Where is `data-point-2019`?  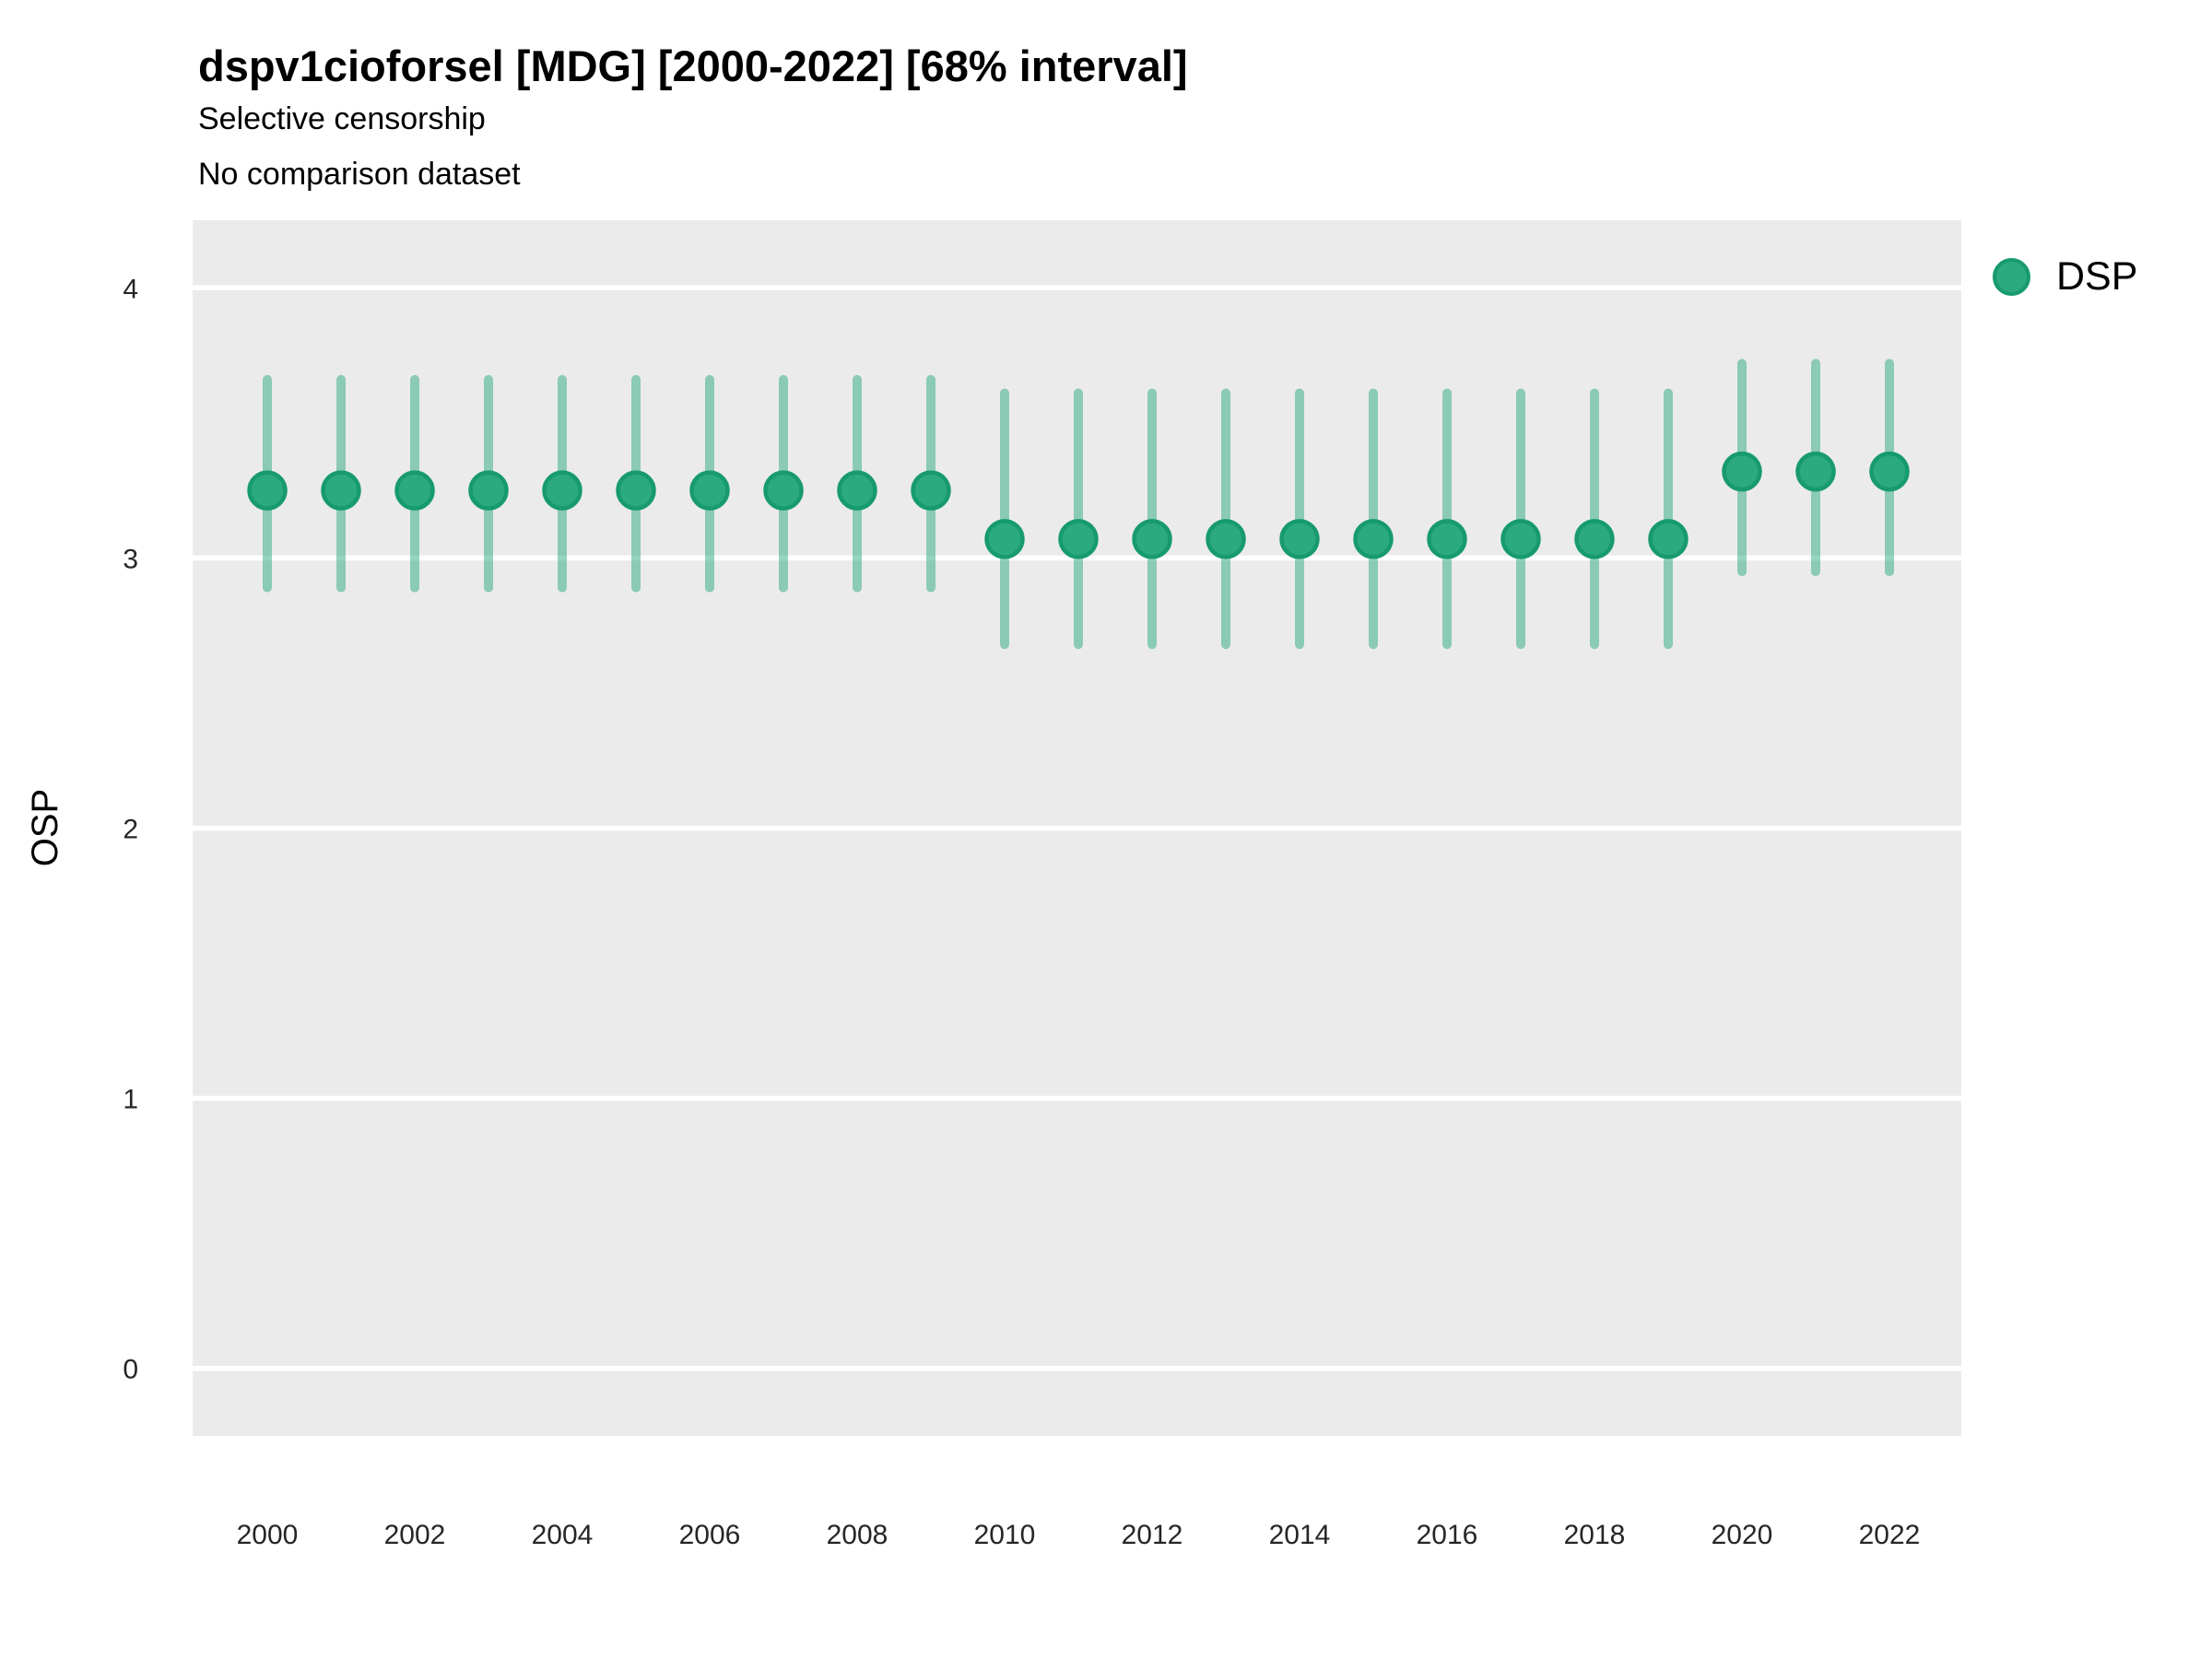 data-point-2019 is located at coordinates (1668, 539).